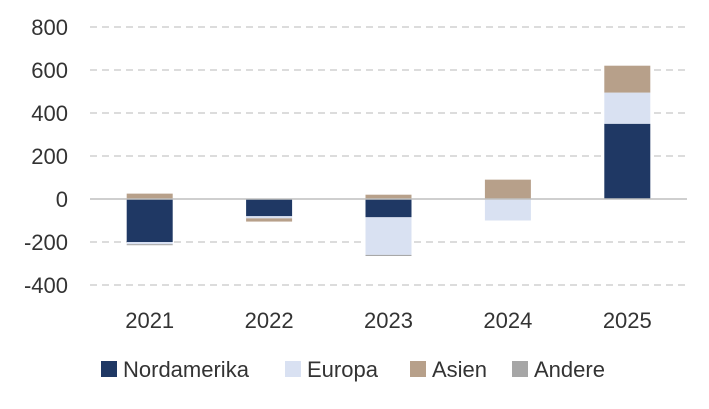  Describe the element at coordinates (388, 236) in the screenshot. I see `bar-segment-europa-2023` at that location.